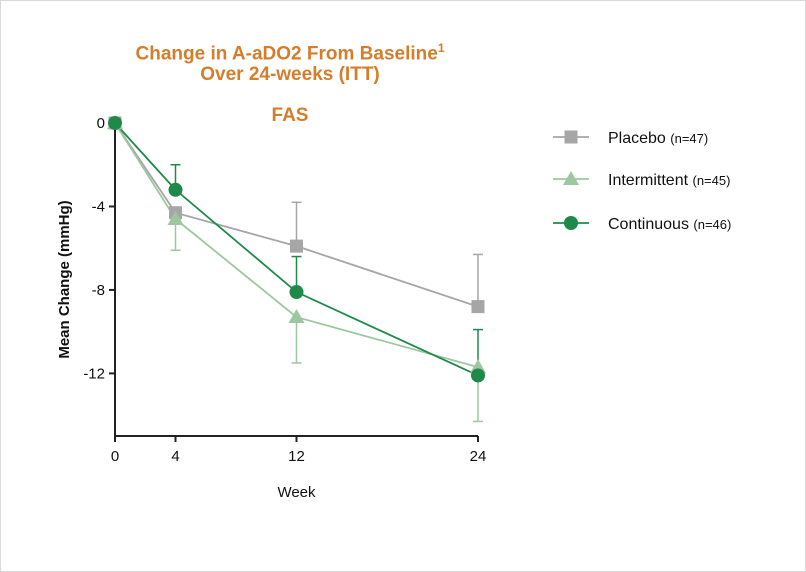  Describe the element at coordinates (175, 456) in the screenshot. I see `x-tick-label: 4` at that location.